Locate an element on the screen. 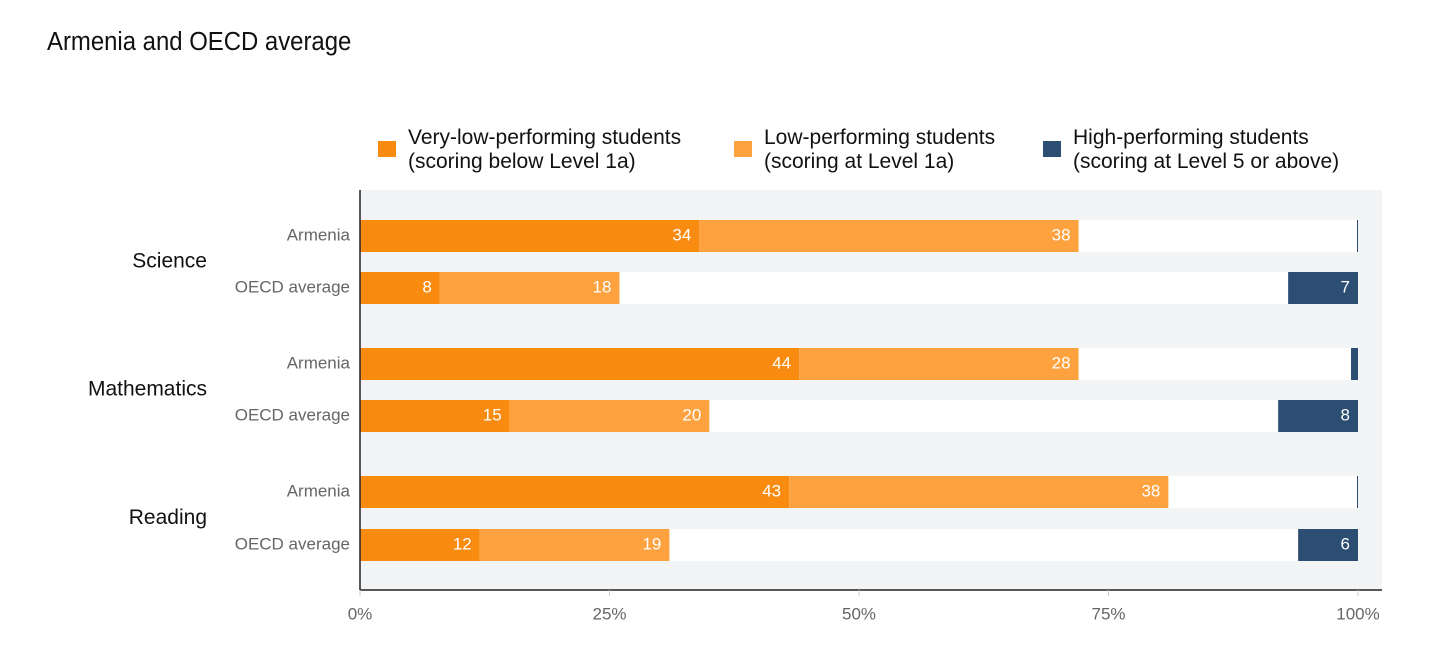  x-tick-label: 100% is located at coordinates (1357, 613).